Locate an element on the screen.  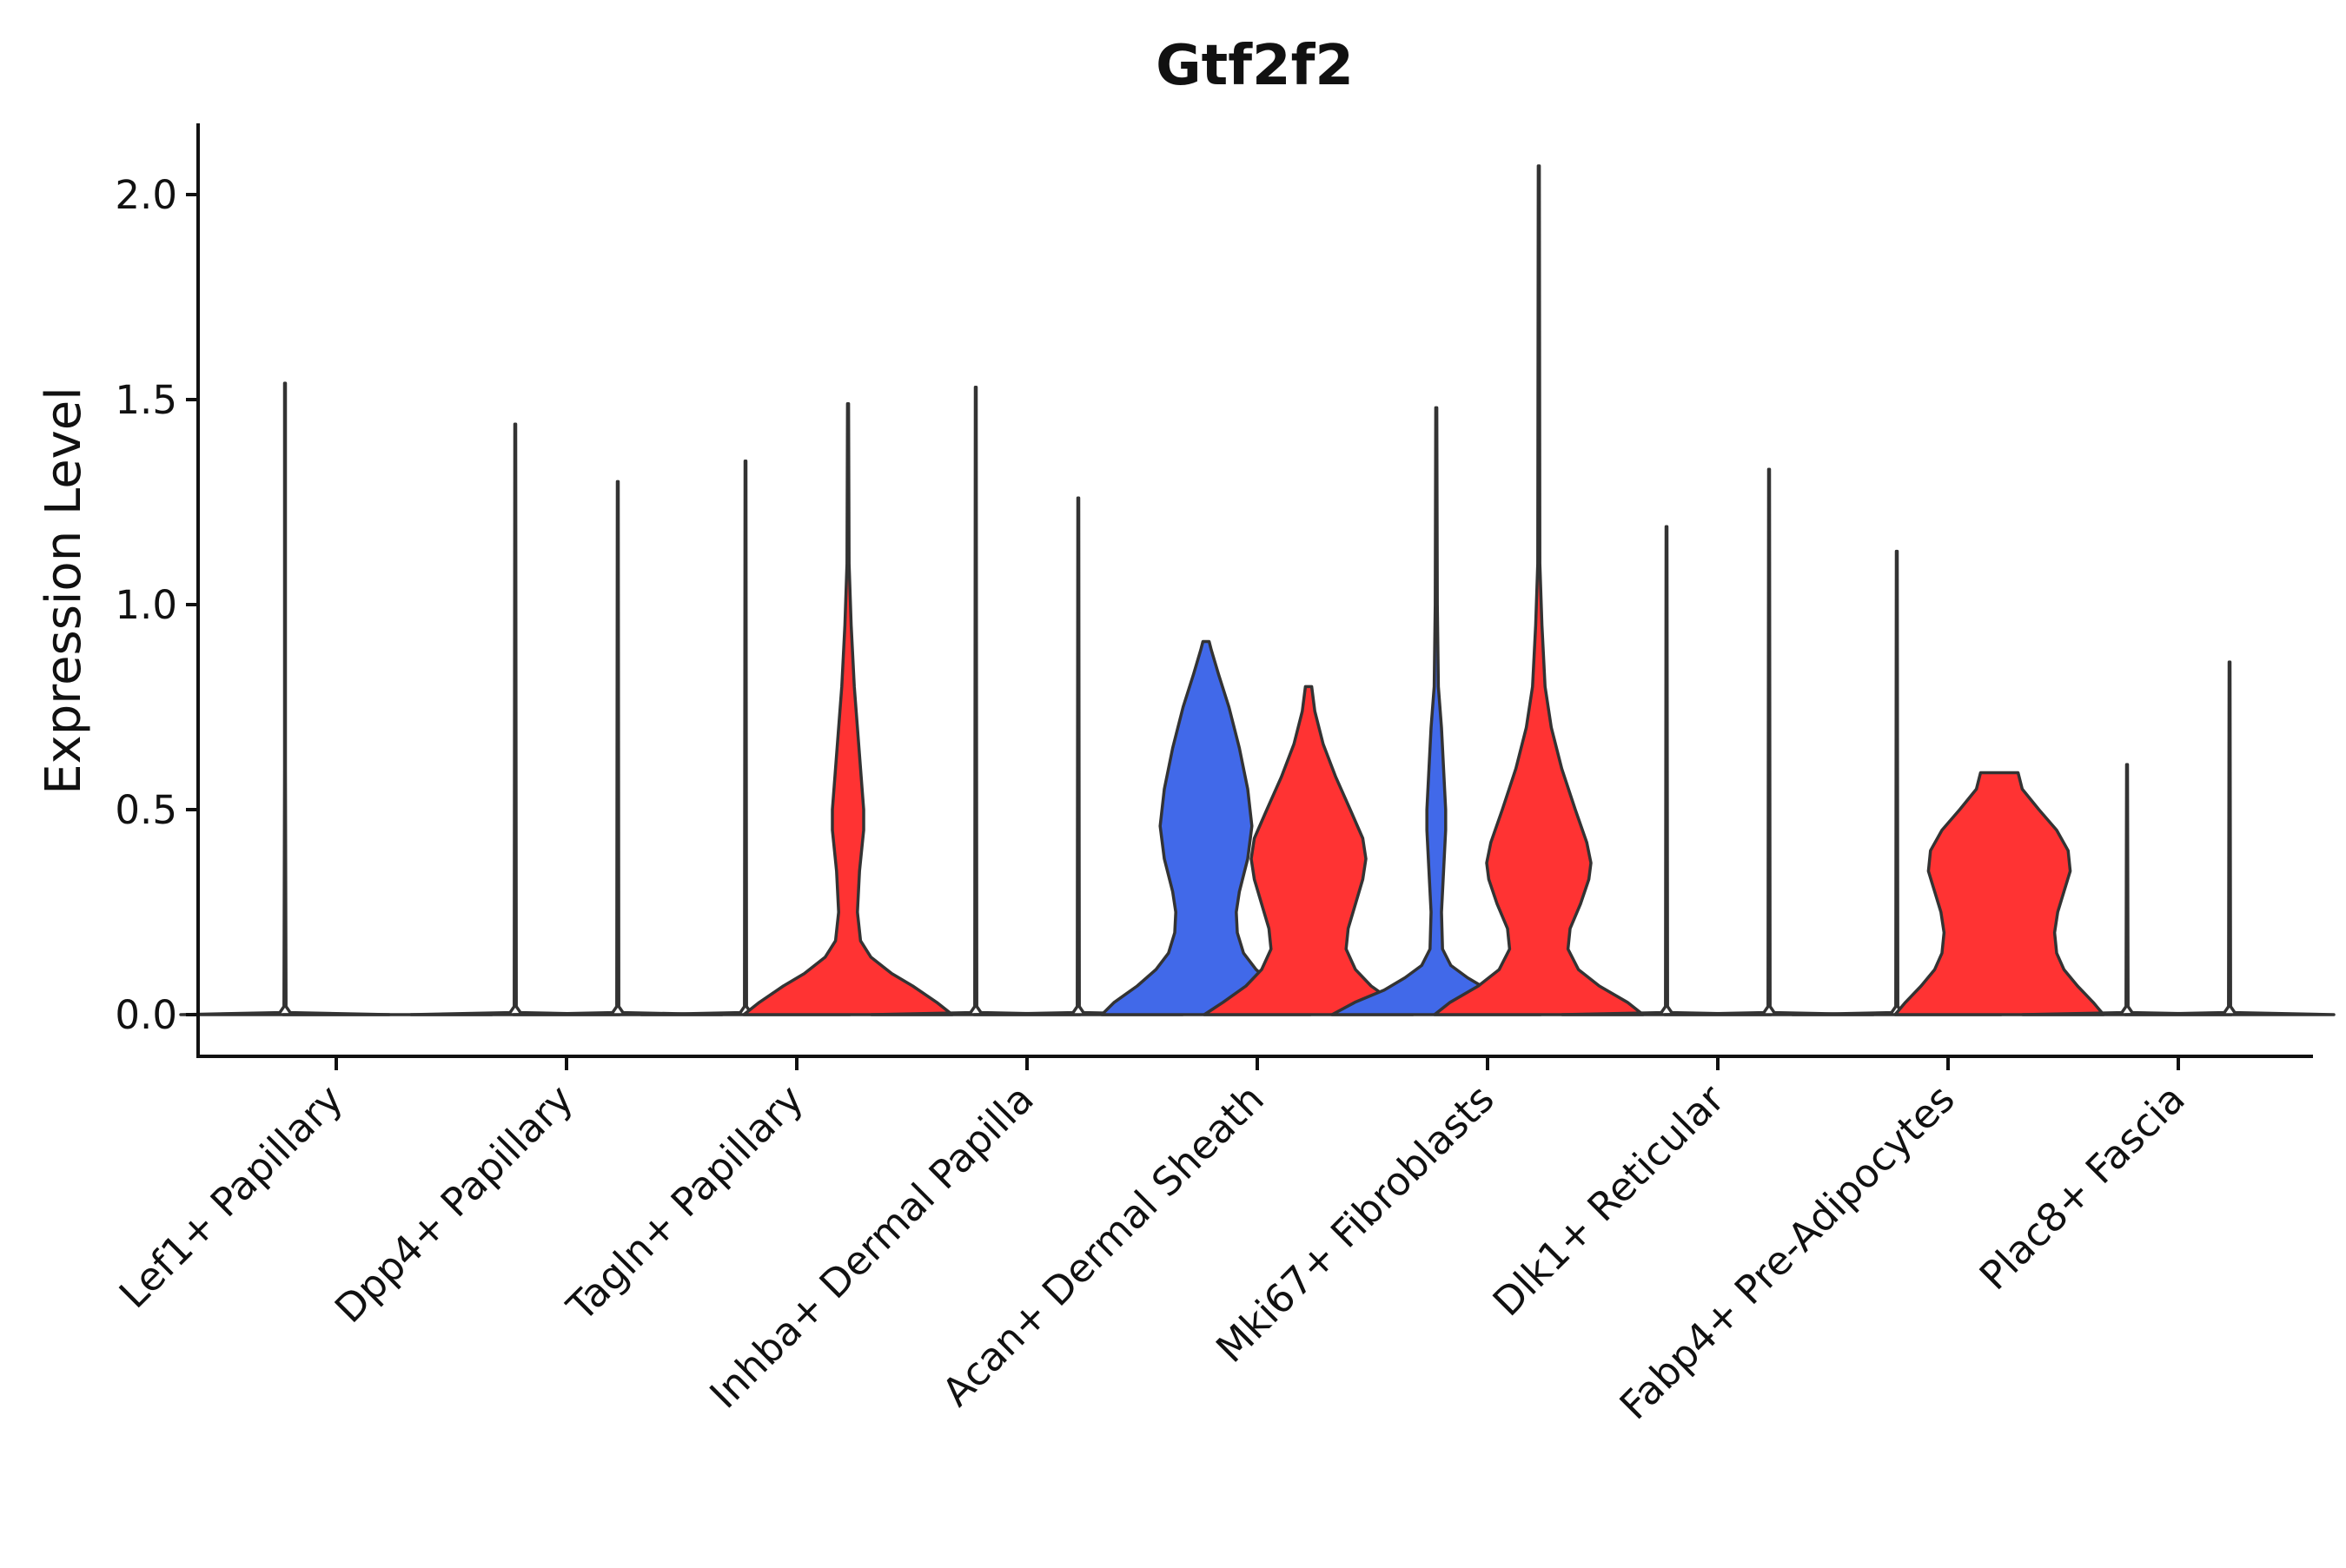
x-tick-label: Lef1+ Papillary is located at coordinates (231, 1196).